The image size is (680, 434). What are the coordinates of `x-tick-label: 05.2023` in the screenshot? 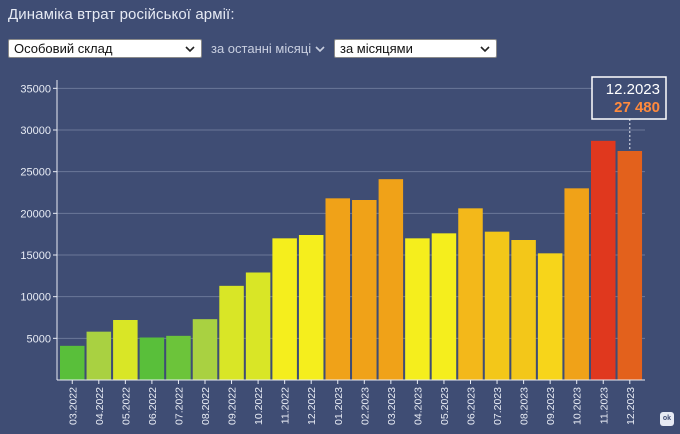 It's located at (445, 406).